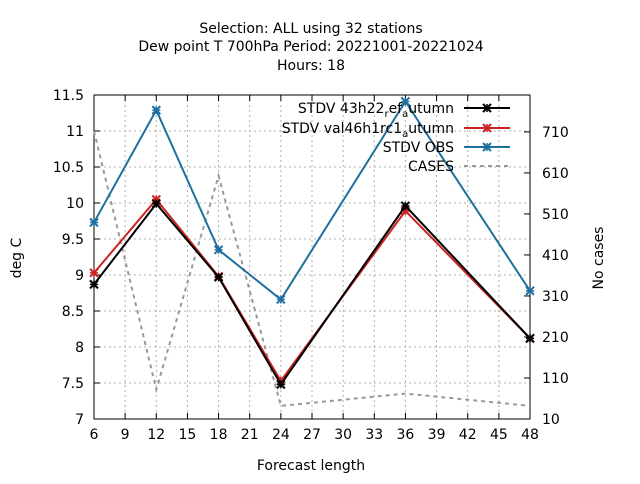 Image resolution: width=640 pixels, height=484 pixels. Describe the element at coordinates (281, 435) in the screenshot. I see `x-tick-label: 24` at that location.